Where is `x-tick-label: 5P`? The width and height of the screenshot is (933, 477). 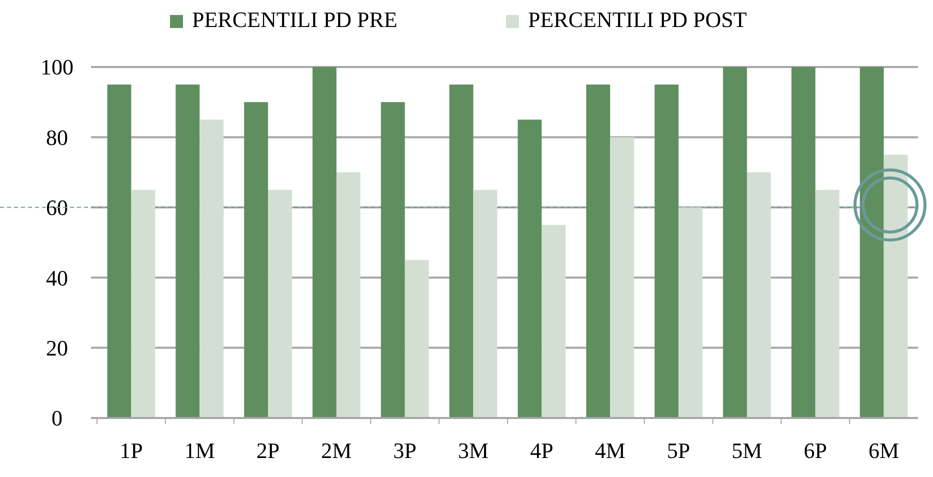
x-tick-label: 5P is located at coordinates (678, 450).